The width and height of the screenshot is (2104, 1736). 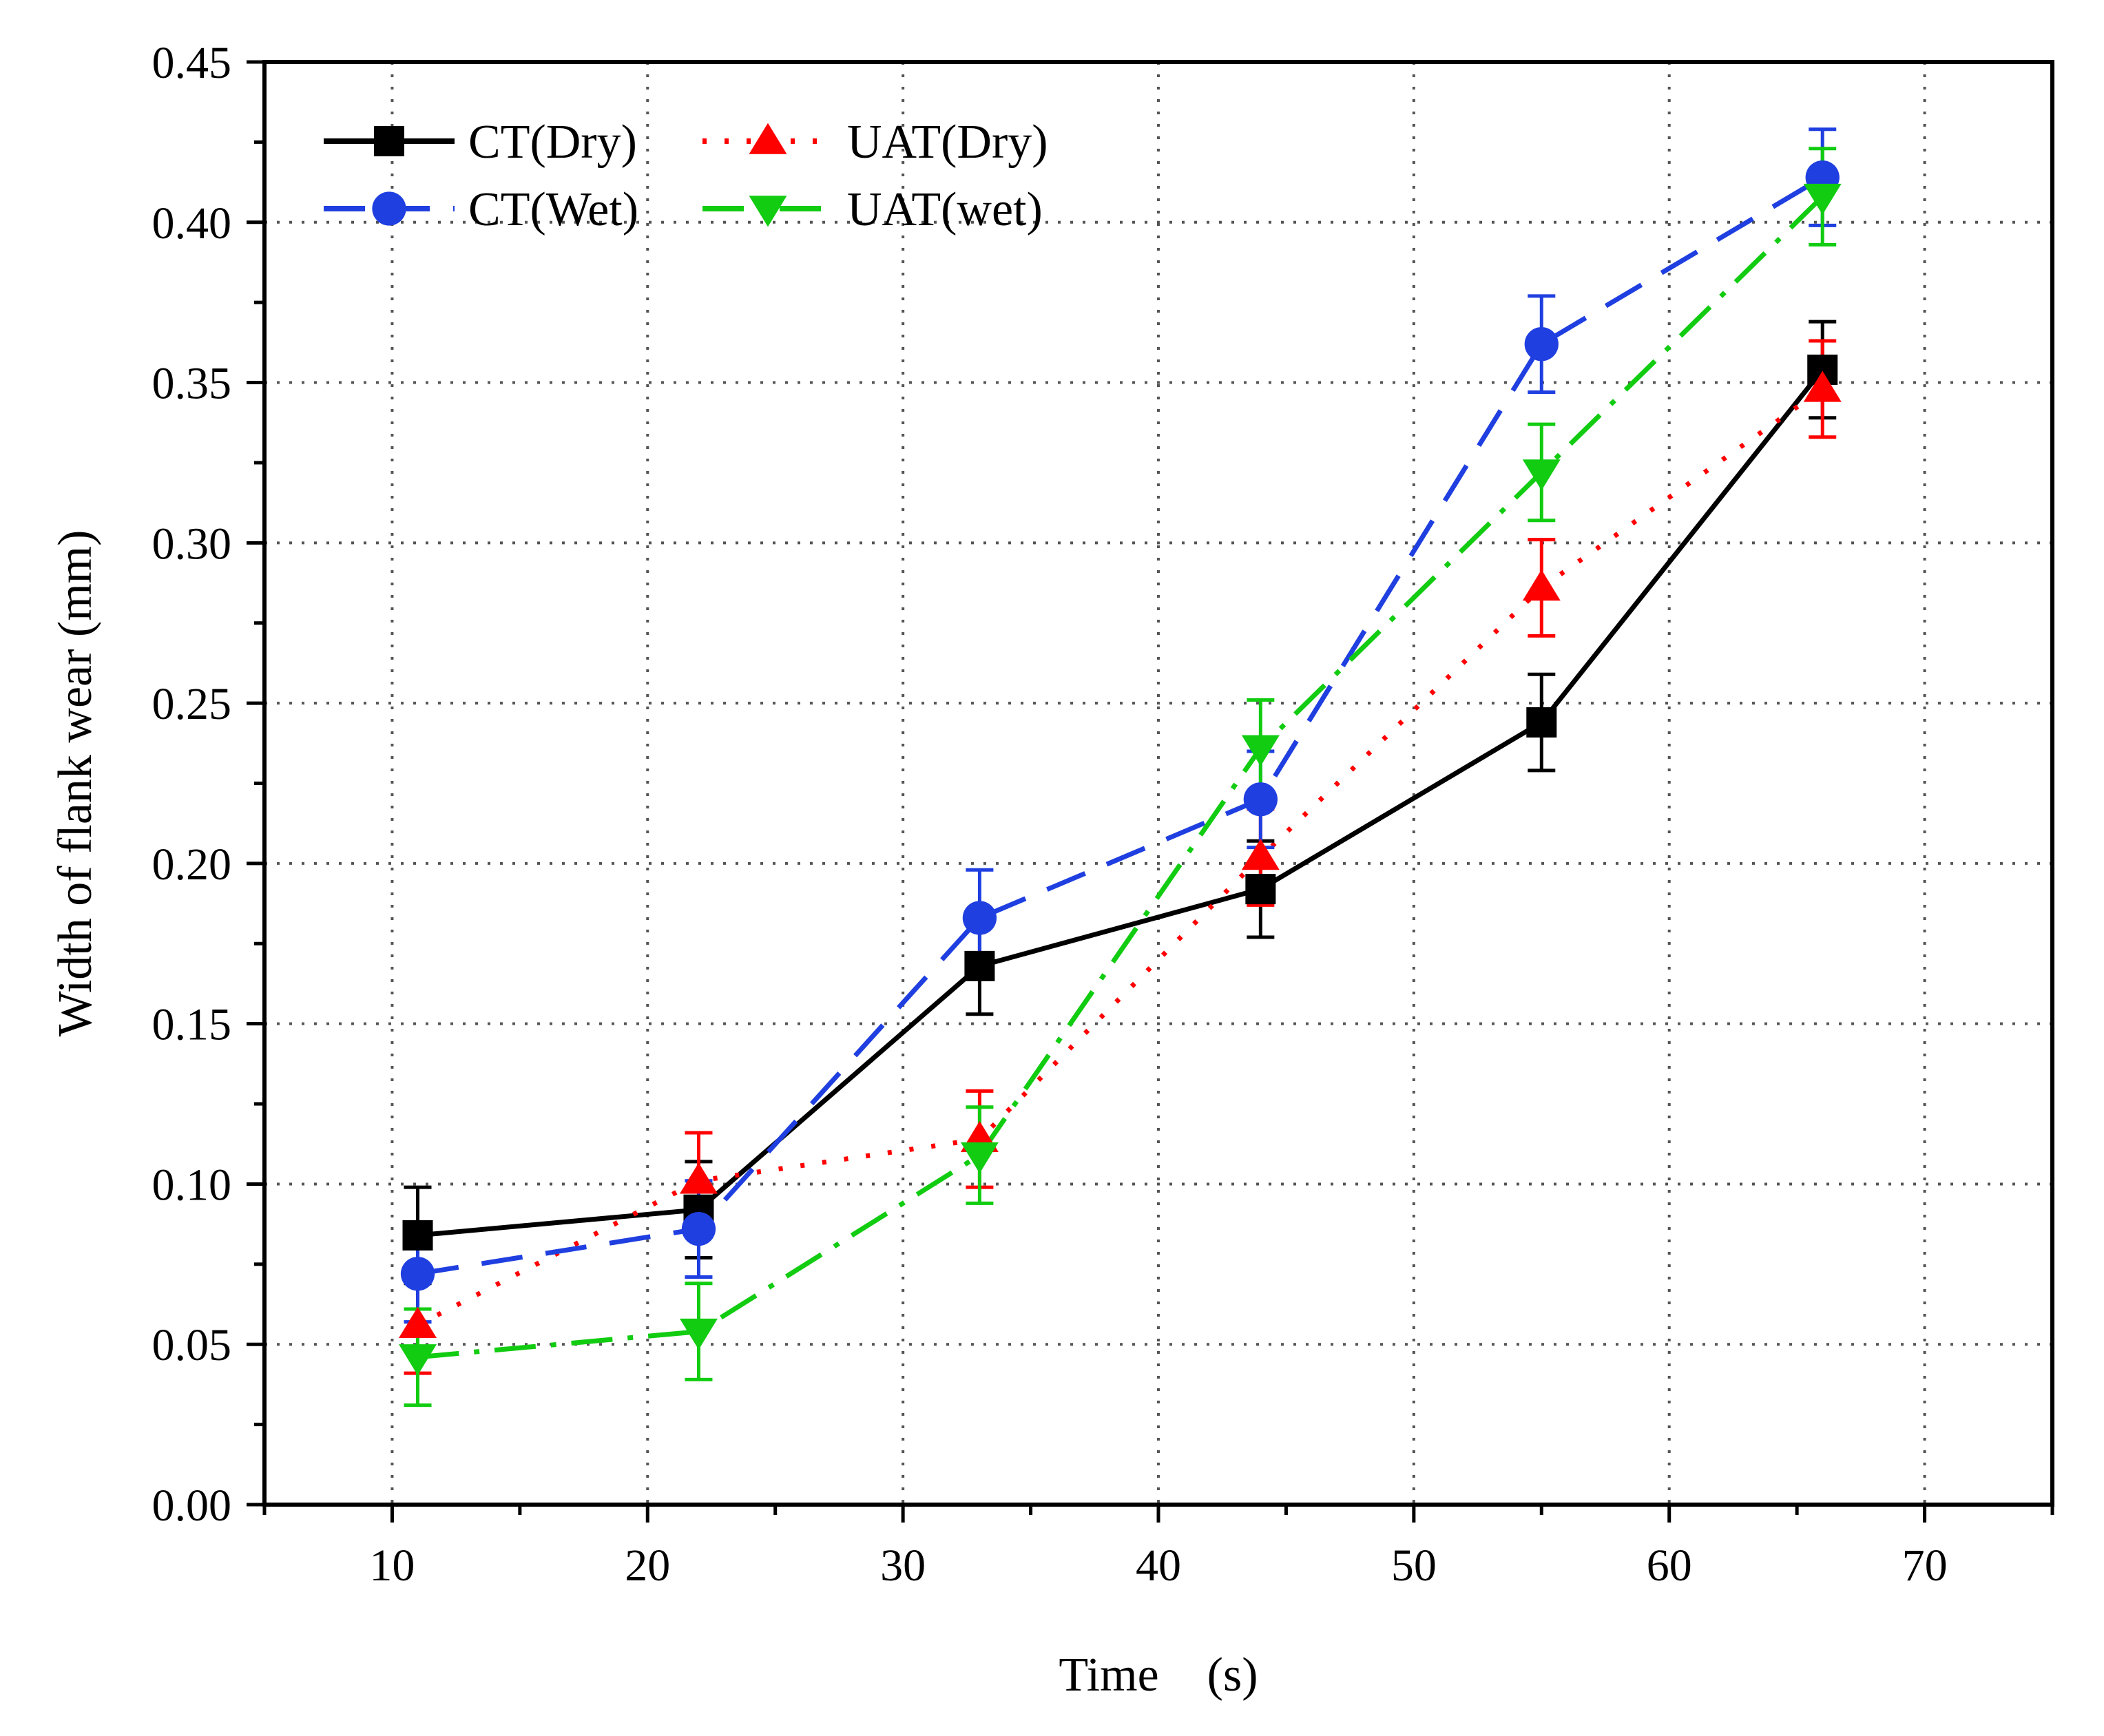 What do you see at coordinates (1158, 1565) in the screenshot?
I see `x-tick-label: 40` at bounding box center [1158, 1565].